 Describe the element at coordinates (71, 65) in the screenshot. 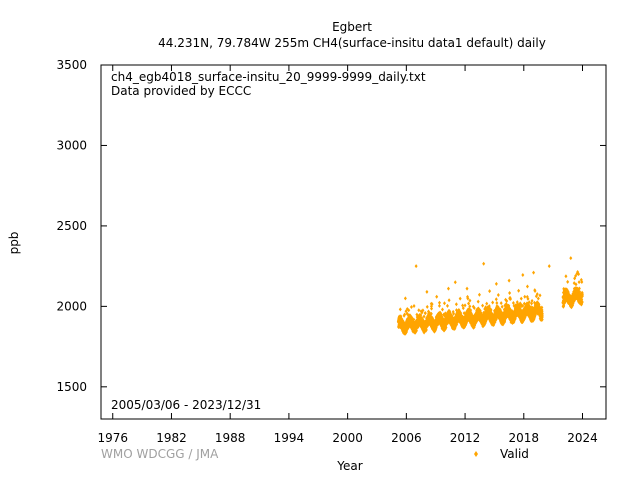

I see `y-tick-label: 3500` at that location.